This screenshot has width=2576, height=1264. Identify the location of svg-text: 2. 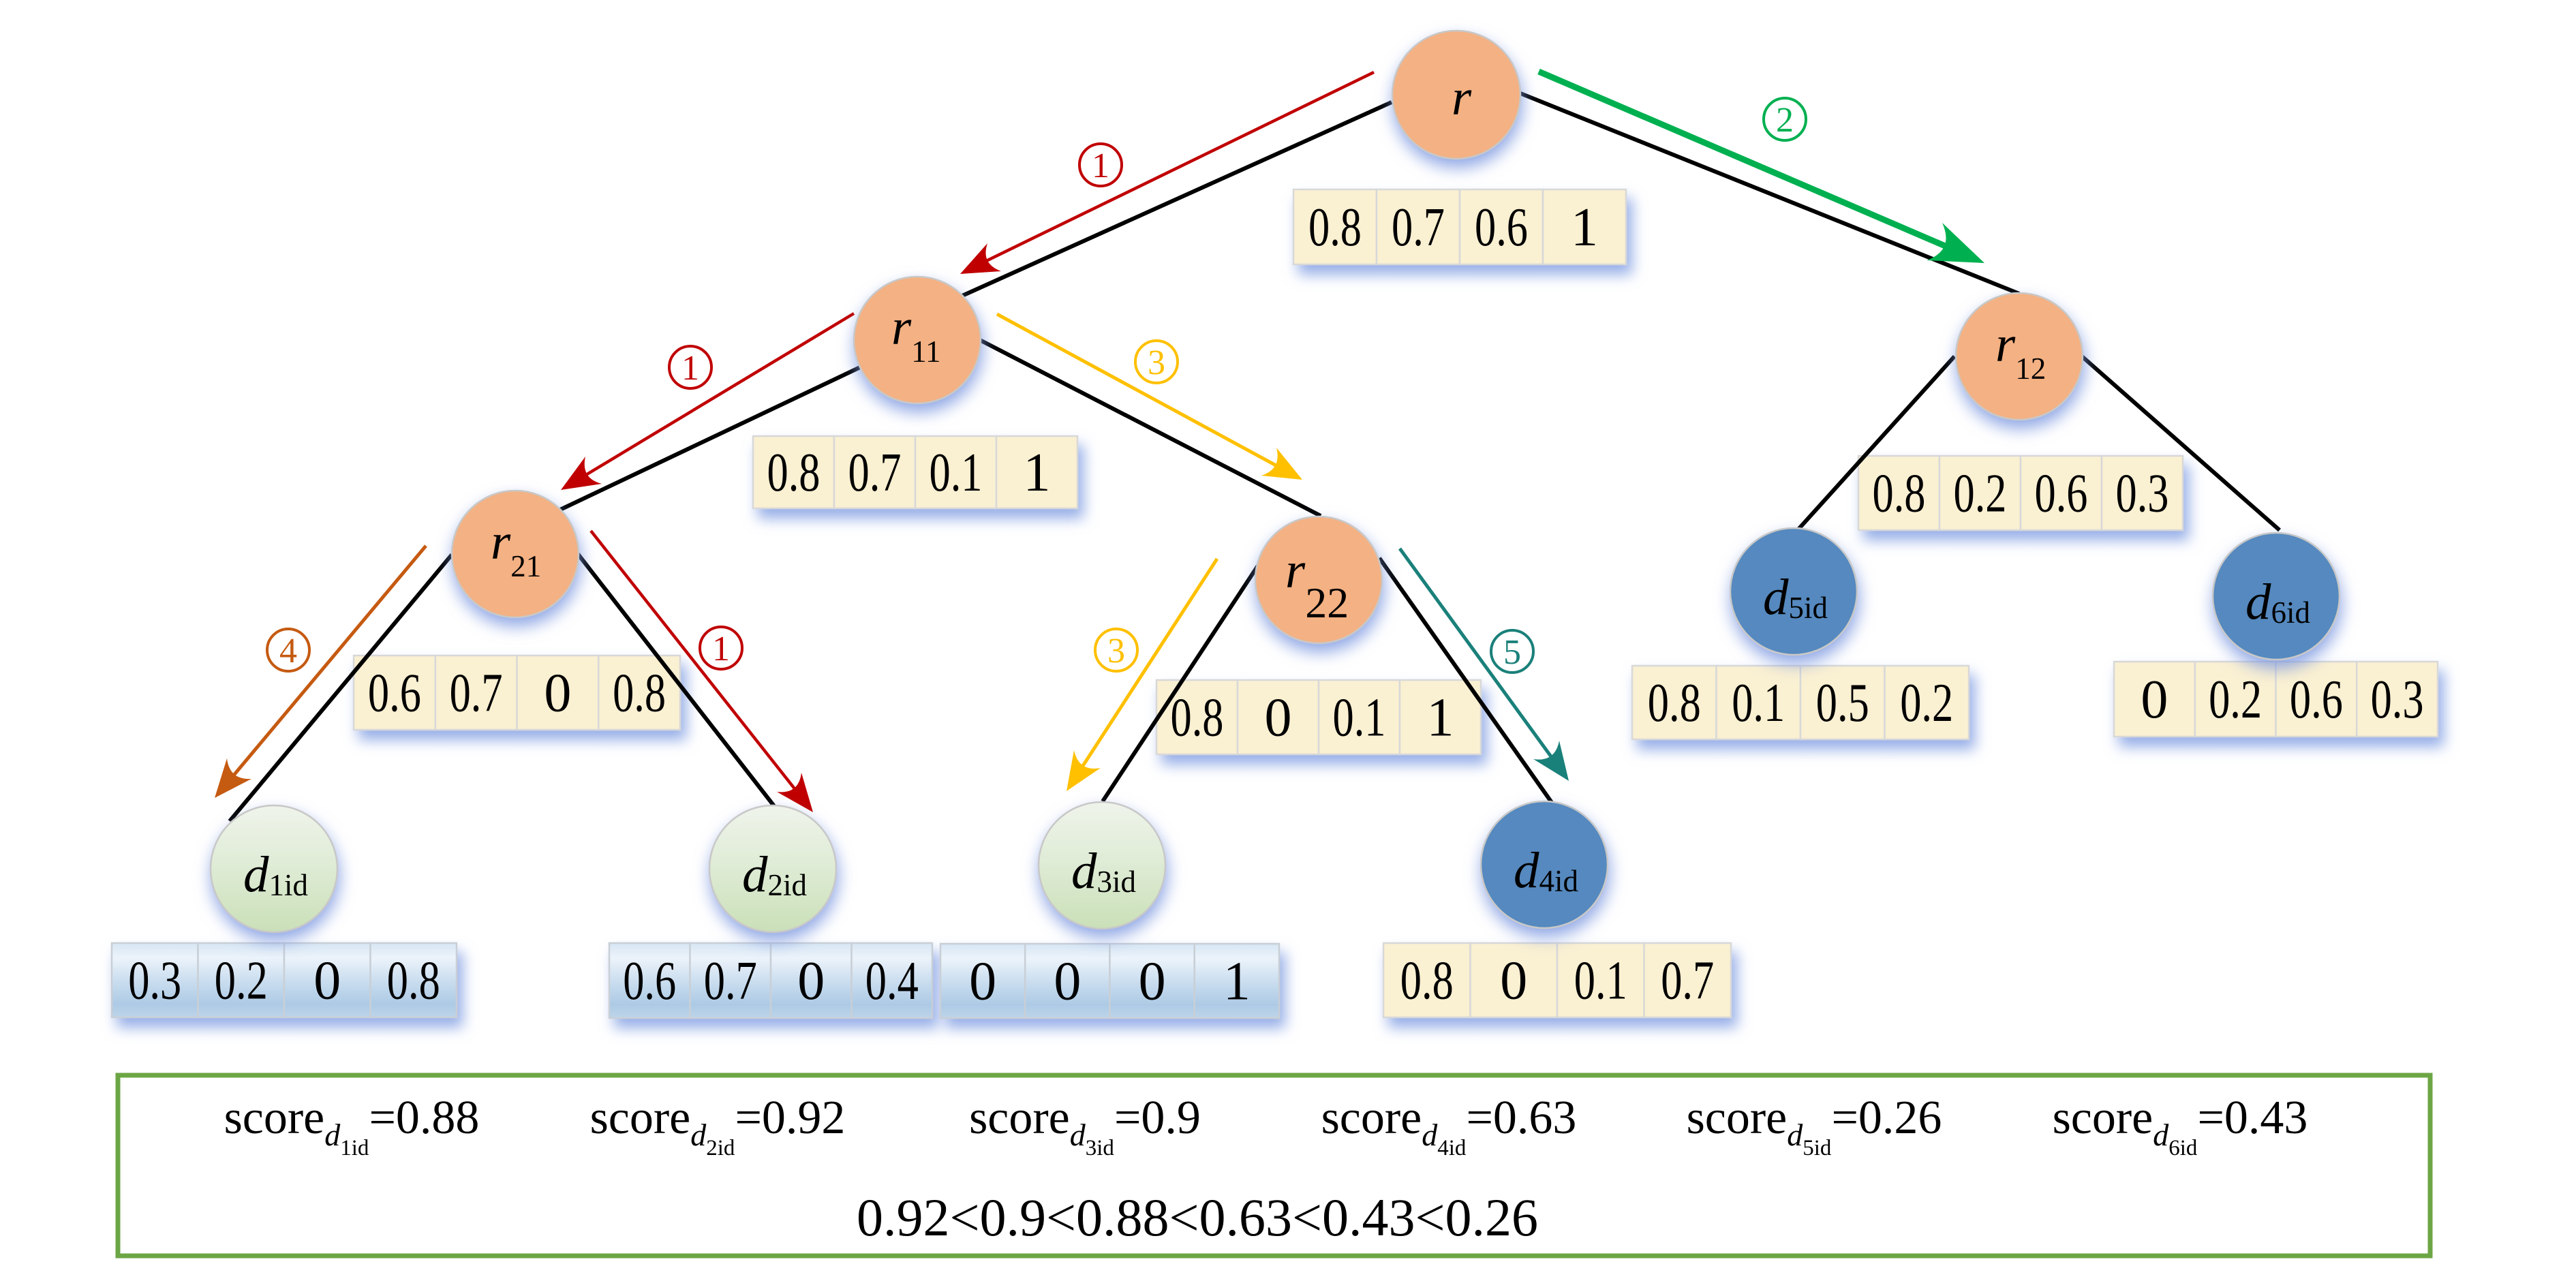
(1785, 120).